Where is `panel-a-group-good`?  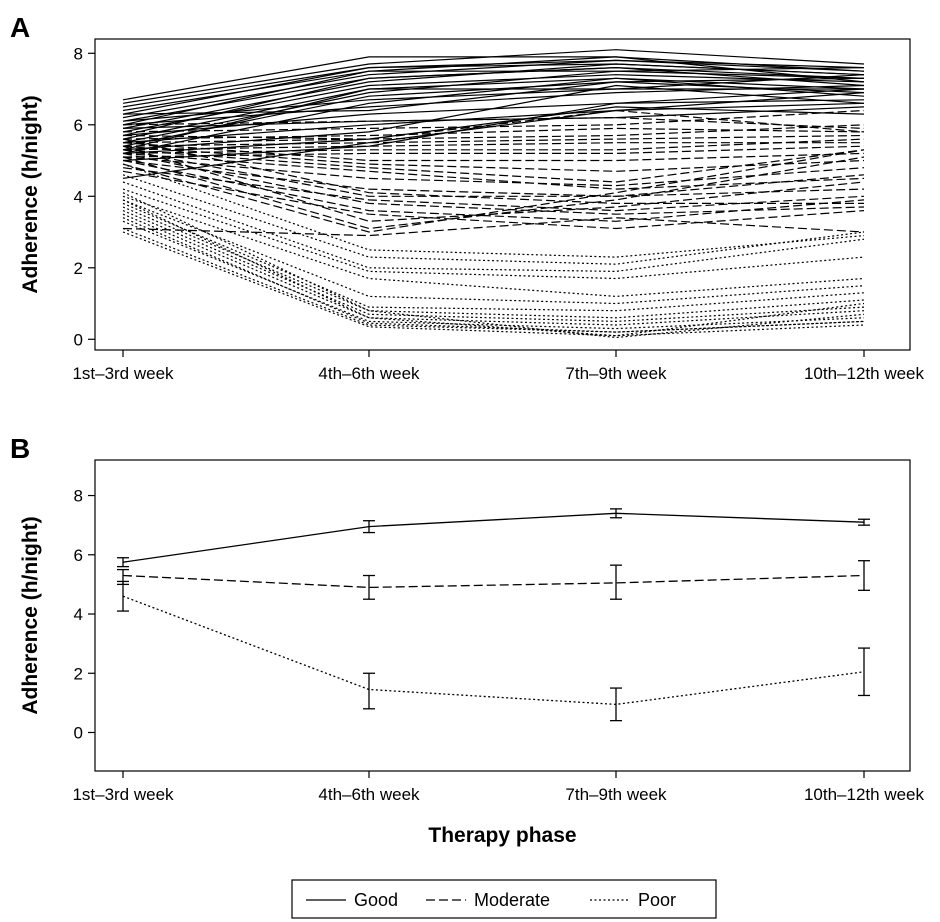 panel-a-group-good is located at coordinates (493, 114).